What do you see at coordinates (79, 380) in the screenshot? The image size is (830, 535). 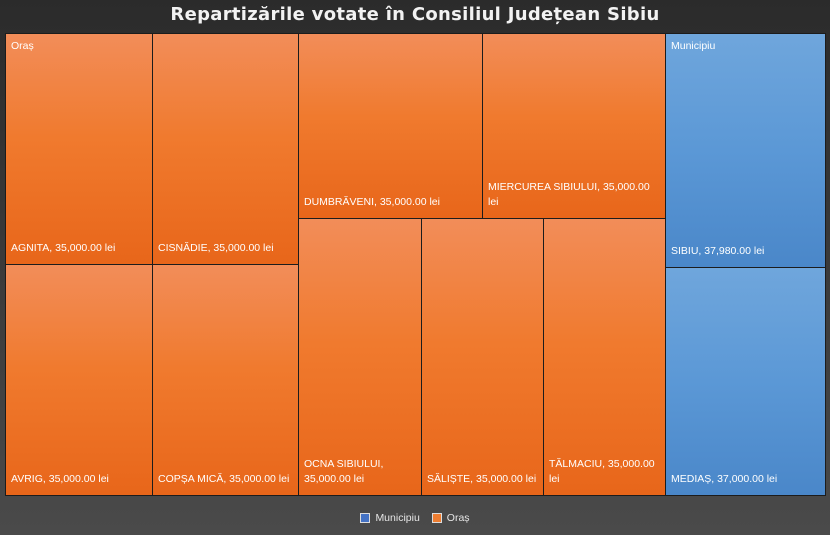 I see `tile-avrig: AVRIG, 35,000.00 lei` at bounding box center [79, 380].